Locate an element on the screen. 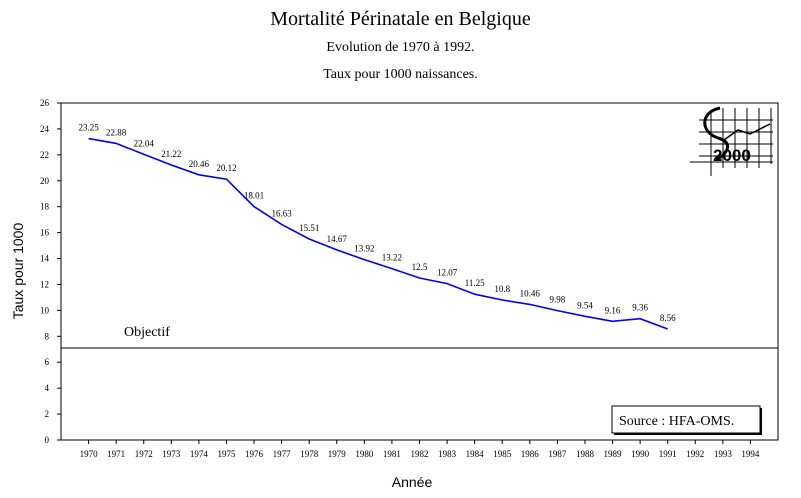 Image resolution: width=801 pixels, height=498 pixels. y-tick-label: 8 is located at coordinates (47, 336).